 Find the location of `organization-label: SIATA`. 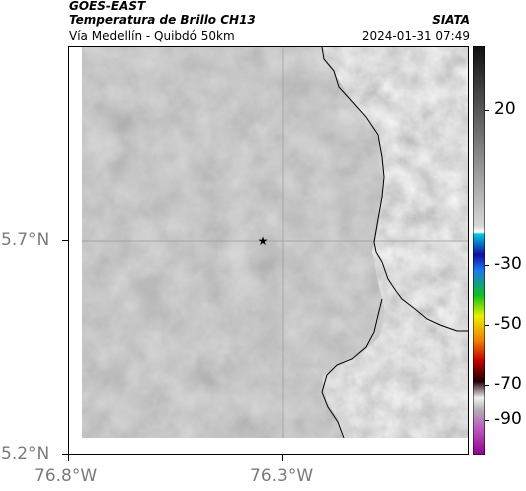

organization-label: SIATA is located at coordinates (451, 20).